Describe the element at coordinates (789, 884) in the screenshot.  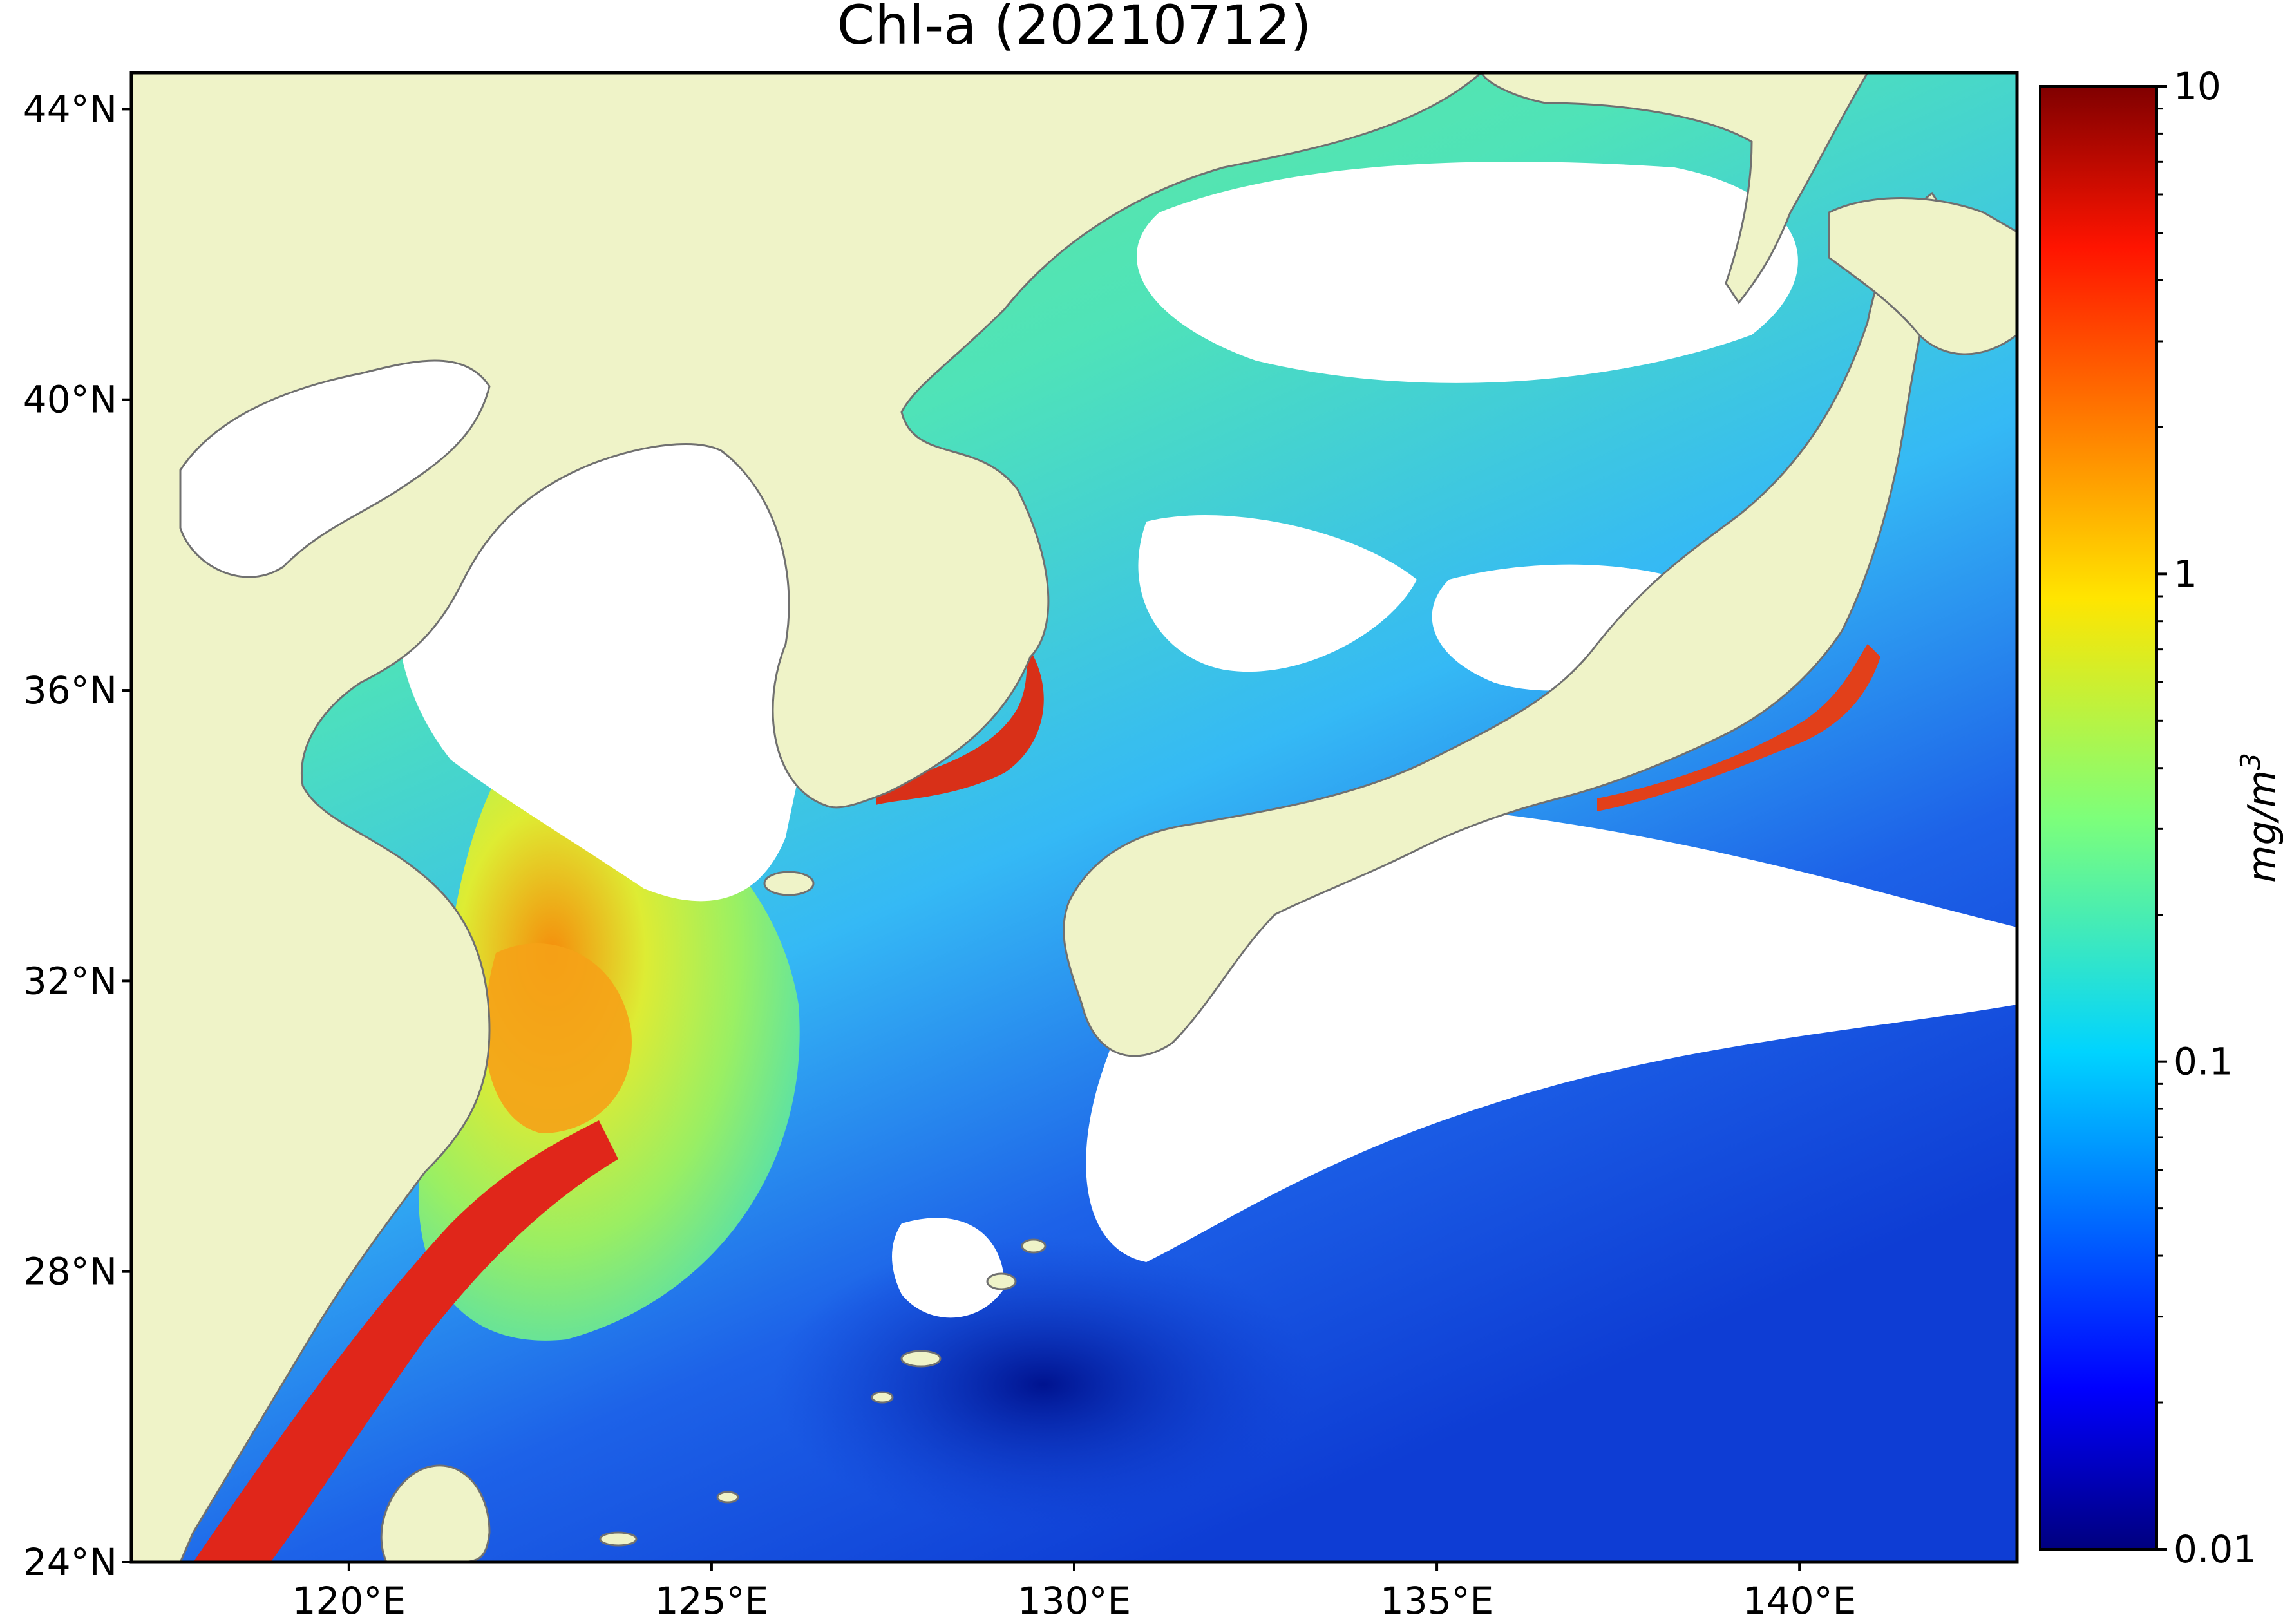
I see `jeju-island` at that location.